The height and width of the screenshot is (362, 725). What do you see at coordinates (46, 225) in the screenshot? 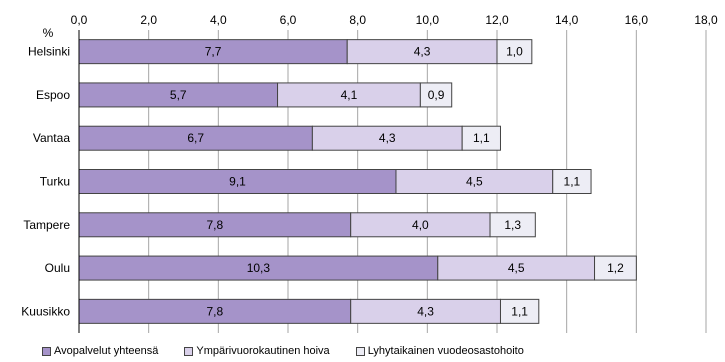
I see `category-label: Tampere` at bounding box center [46, 225].